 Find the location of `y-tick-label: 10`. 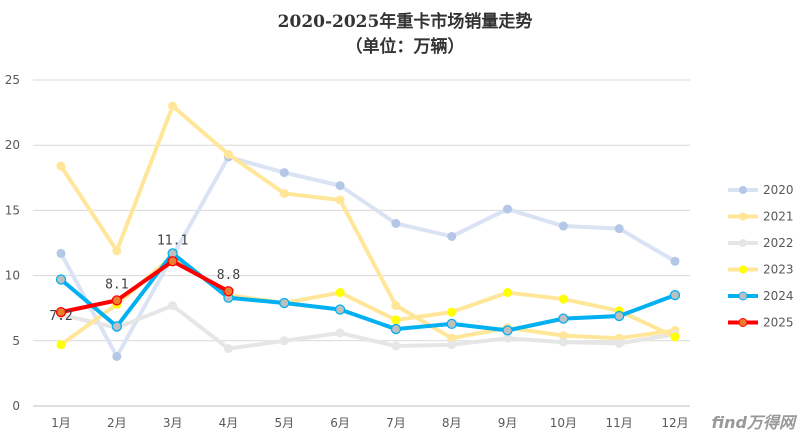

y-tick-label: 10 is located at coordinates (12, 276).